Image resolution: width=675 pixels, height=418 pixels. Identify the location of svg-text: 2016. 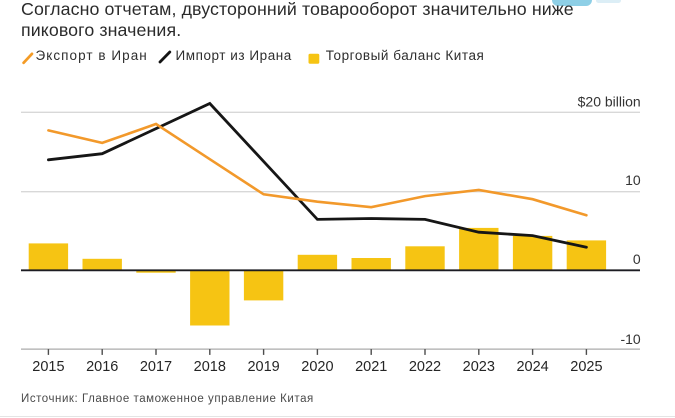
(102, 367).